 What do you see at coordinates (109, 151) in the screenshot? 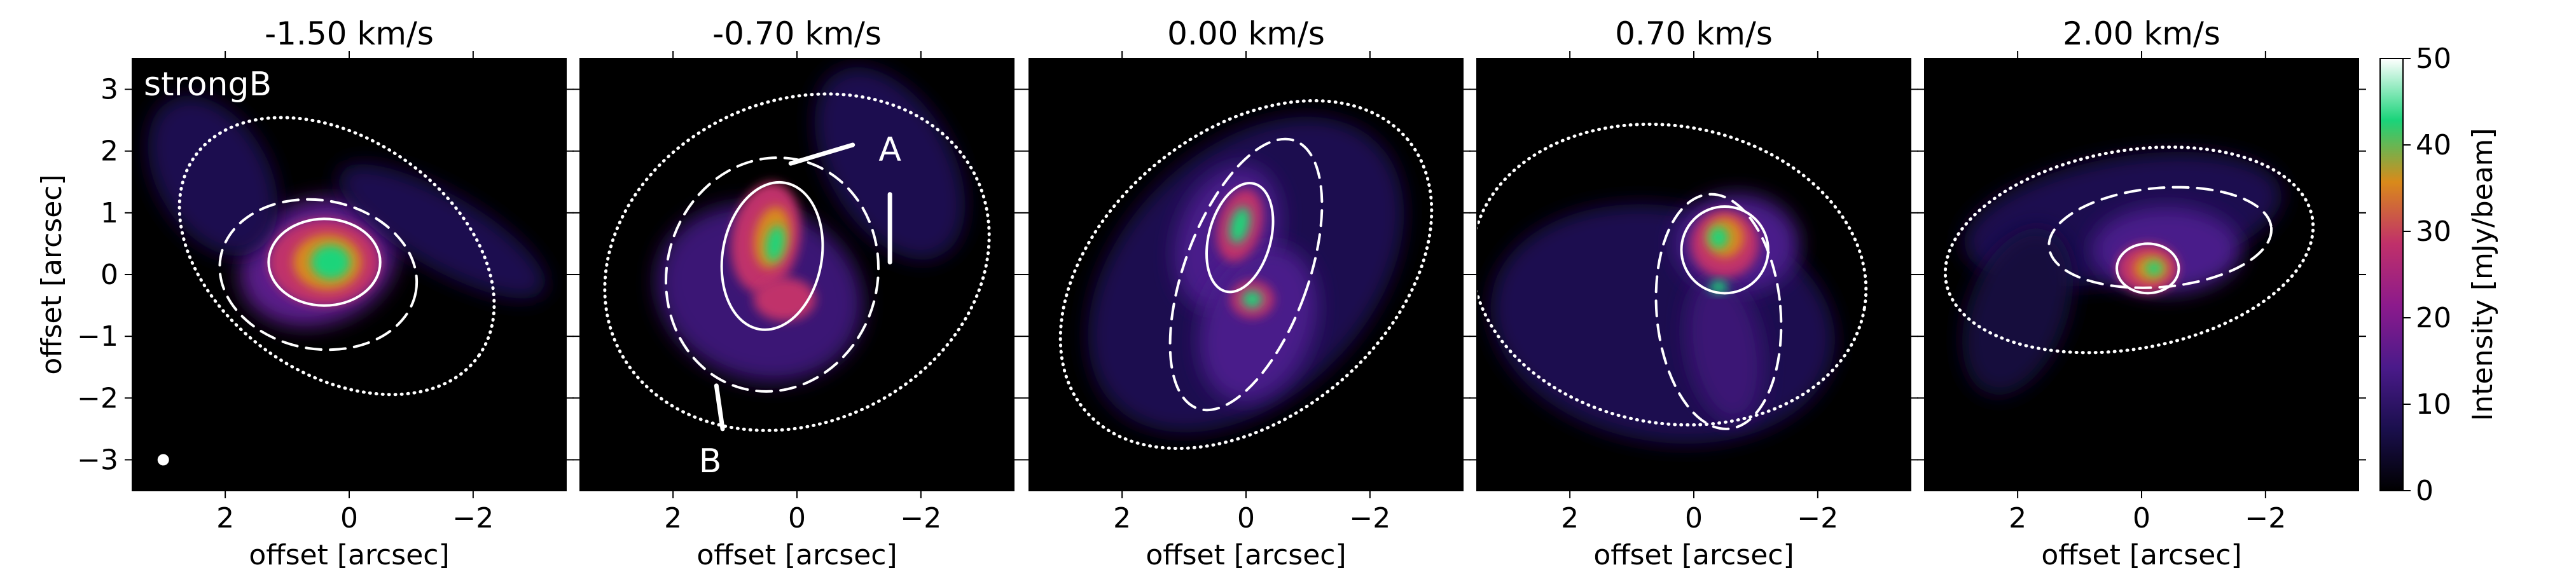
I see `y-tick-label: 2` at bounding box center [109, 151].